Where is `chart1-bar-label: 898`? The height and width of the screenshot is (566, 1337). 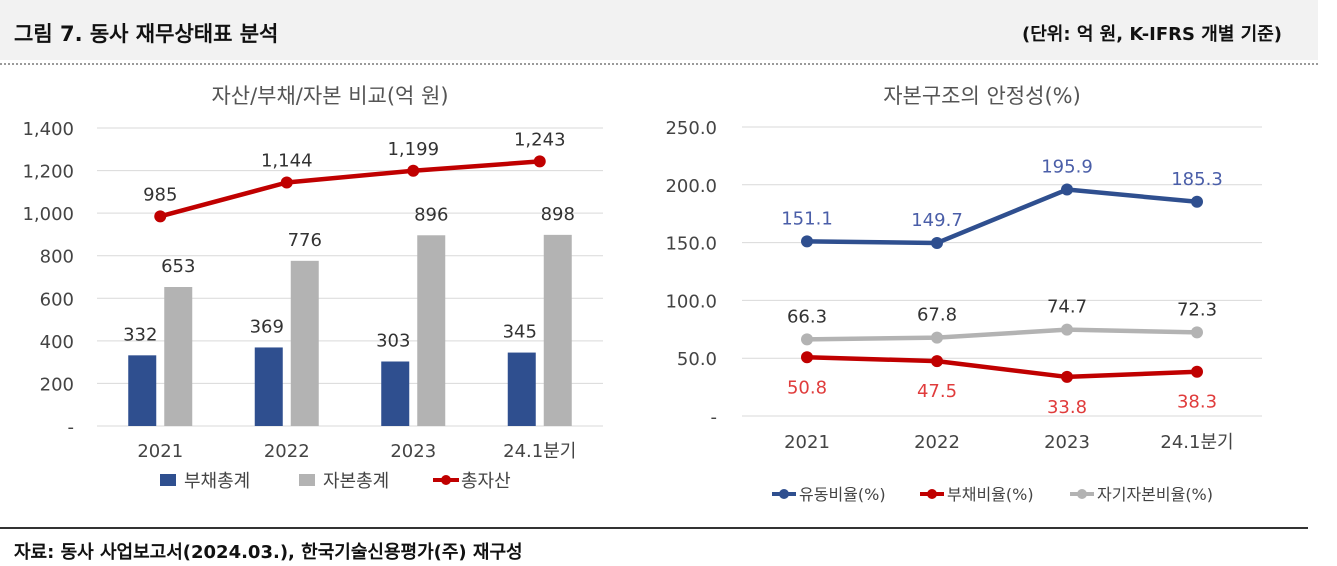
chart1-bar-label: 898 is located at coordinates (558, 214).